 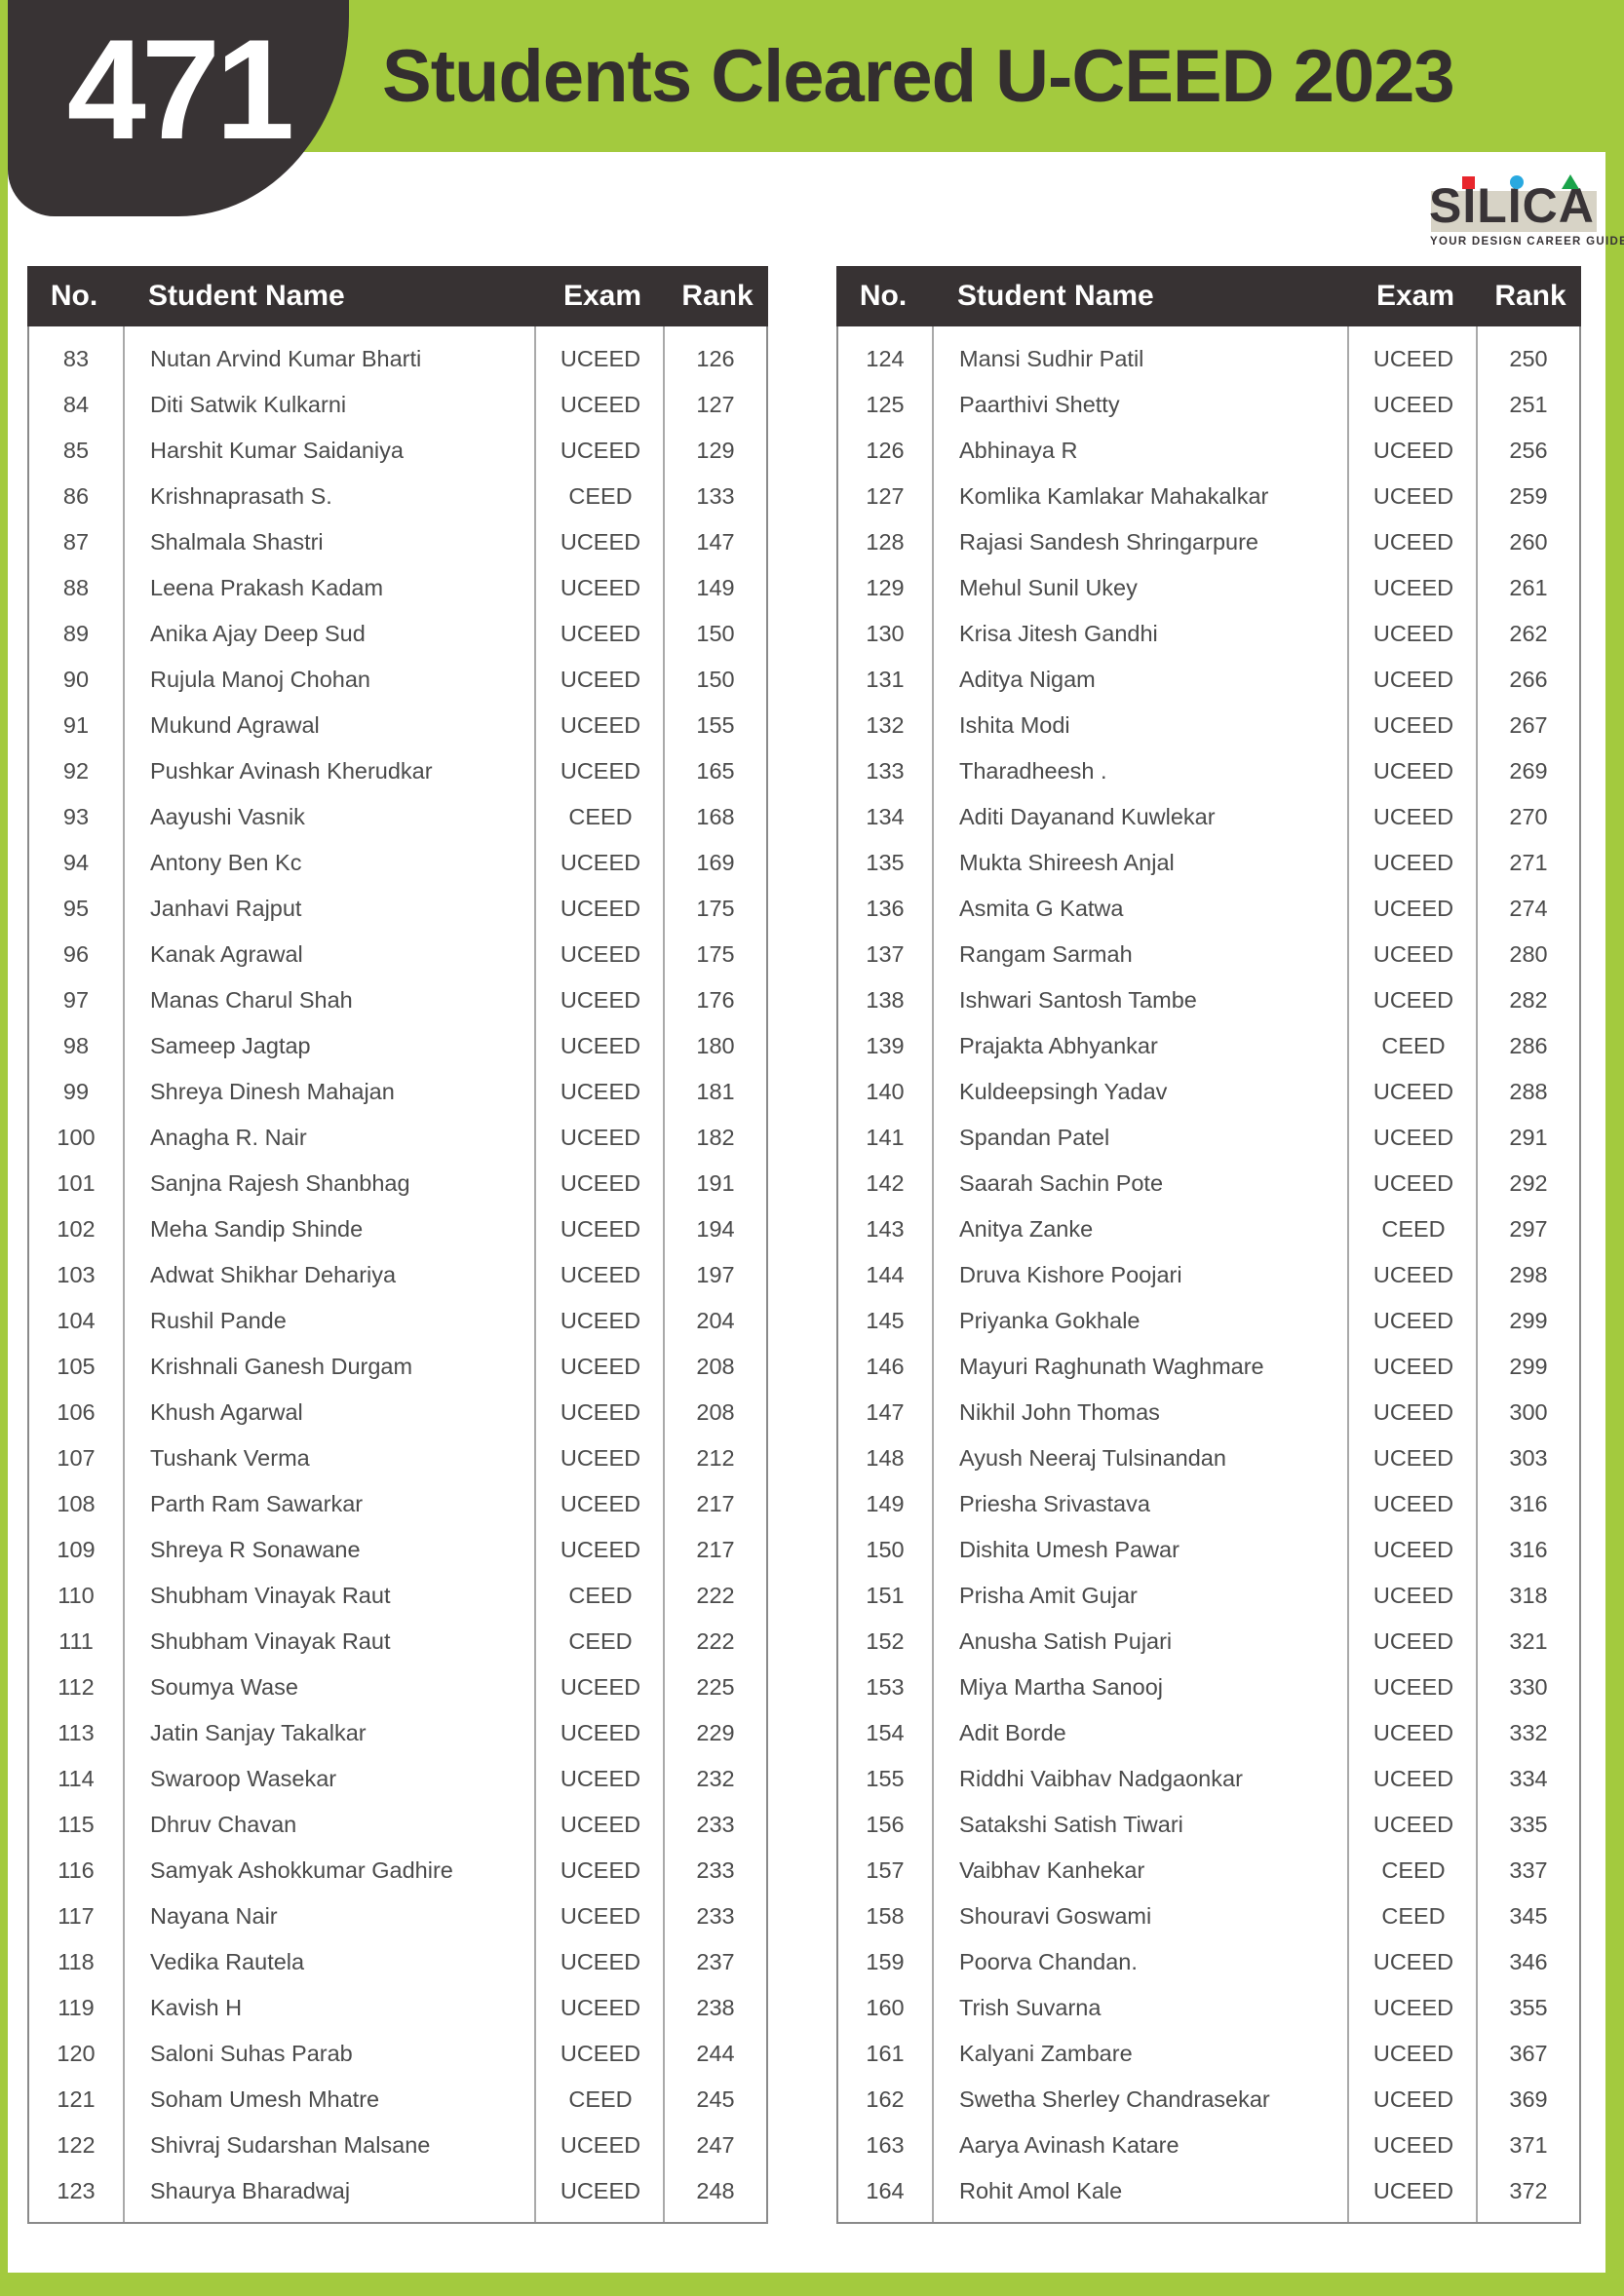 What do you see at coordinates (76, 496) in the screenshot?
I see `cell-no: 86` at bounding box center [76, 496].